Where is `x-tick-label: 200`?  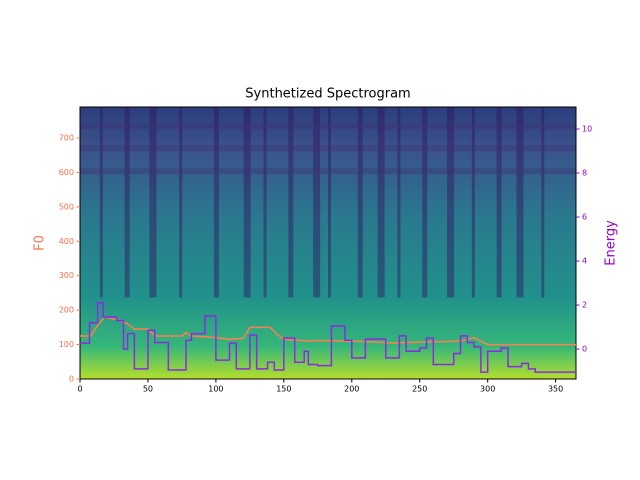 x-tick-label: 200 is located at coordinates (351, 389).